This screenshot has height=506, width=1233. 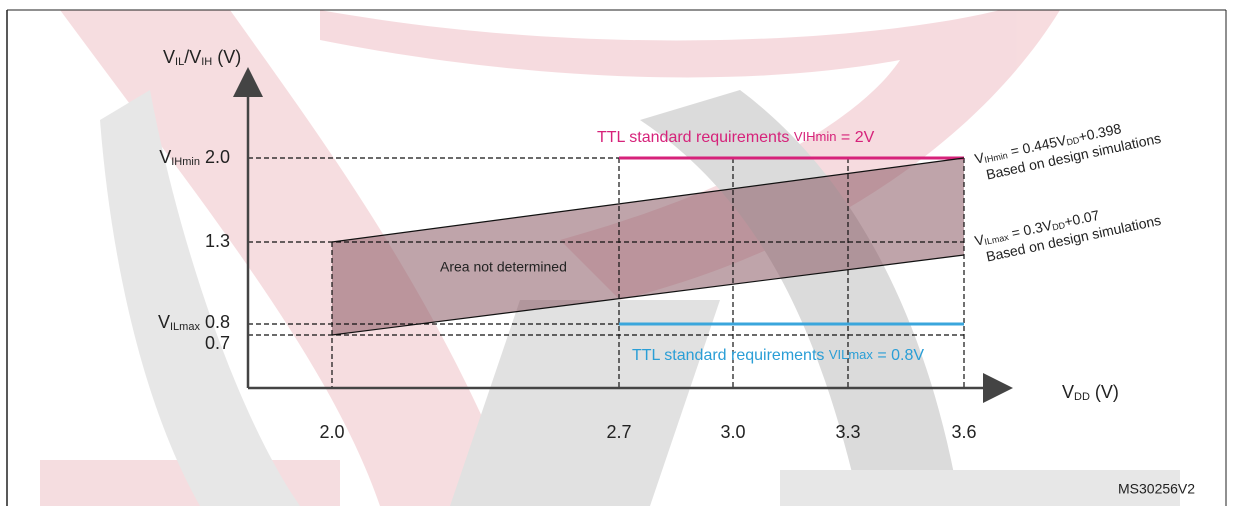 What do you see at coordinates (503, 267) in the screenshot?
I see `area-label: Area not determined` at bounding box center [503, 267].